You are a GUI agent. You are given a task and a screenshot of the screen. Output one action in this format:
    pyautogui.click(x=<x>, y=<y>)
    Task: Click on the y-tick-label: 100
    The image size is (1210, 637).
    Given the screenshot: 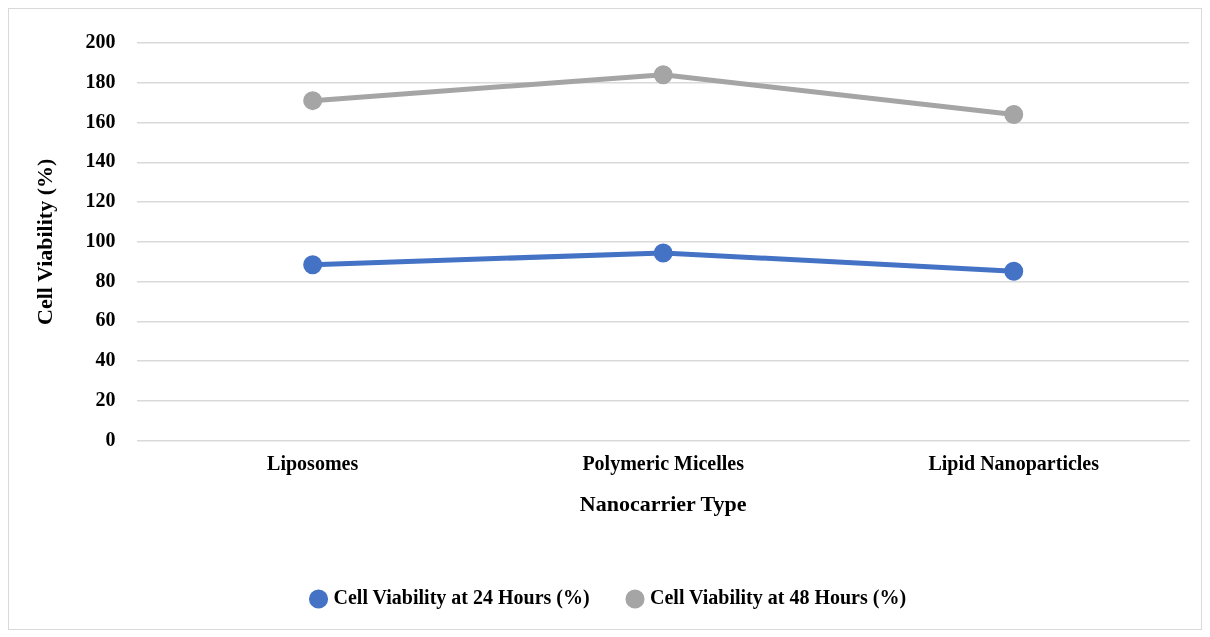 What is the action you would take?
    pyautogui.click(x=100, y=239)
    